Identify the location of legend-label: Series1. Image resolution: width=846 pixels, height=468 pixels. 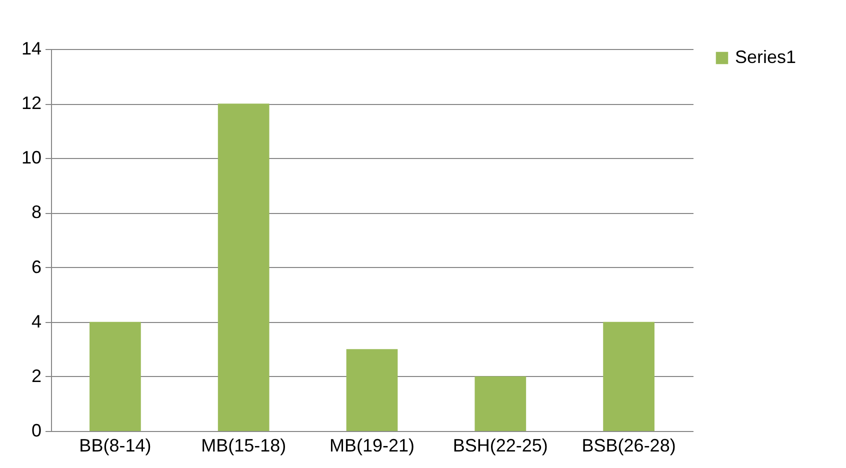
(765, 57).